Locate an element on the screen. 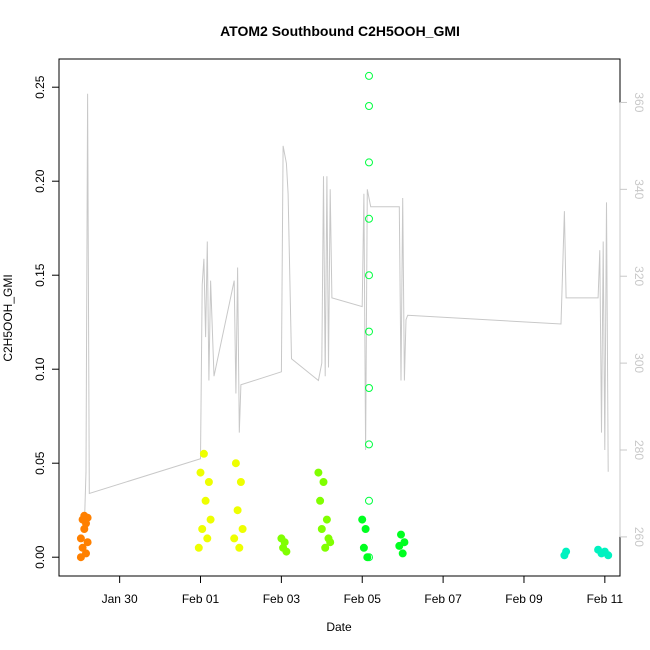 This screenshot has width=650, height=650. x-tick-label: Feb 09 is located at coordinates (524, 599).